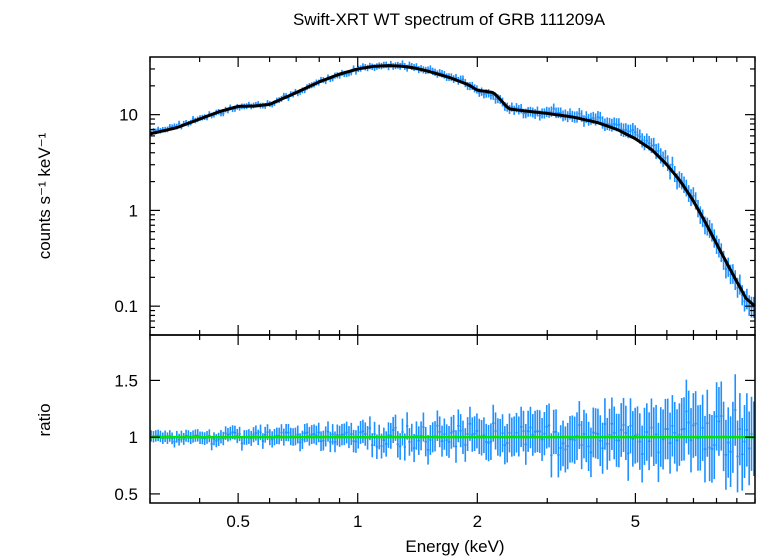 The height and width of the screenshot is (556, 758). What do you see at coordinates (449, 19) in the screenshot?
I see `chart-title: Swift-XRT WT spectrum of GRB 111209A` at bounding box center [449, 19].